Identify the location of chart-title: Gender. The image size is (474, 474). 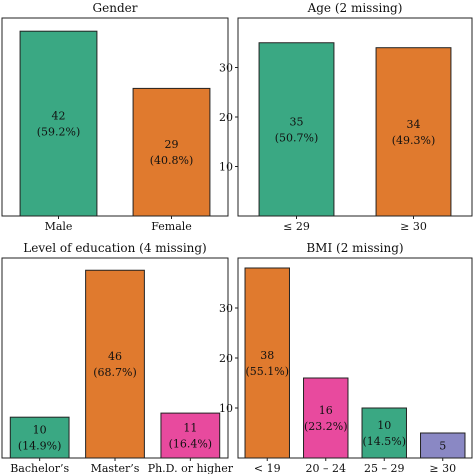
(115, 8).